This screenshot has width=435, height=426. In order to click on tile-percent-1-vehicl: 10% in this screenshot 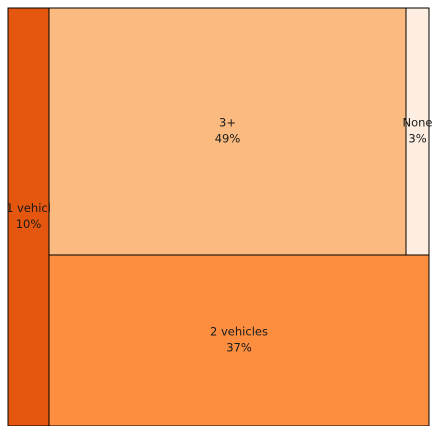, I will do `click(29, 224)`.